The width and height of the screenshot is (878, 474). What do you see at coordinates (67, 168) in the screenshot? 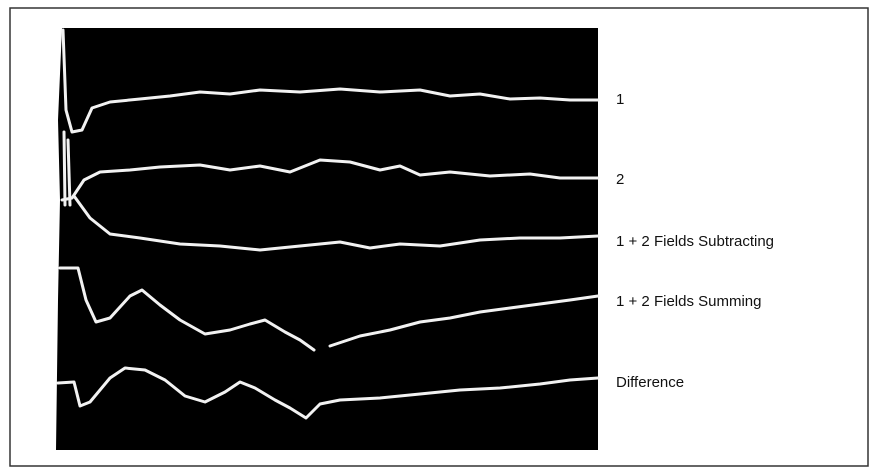
I see `trace-vertical` at bounding box center [67, 168].